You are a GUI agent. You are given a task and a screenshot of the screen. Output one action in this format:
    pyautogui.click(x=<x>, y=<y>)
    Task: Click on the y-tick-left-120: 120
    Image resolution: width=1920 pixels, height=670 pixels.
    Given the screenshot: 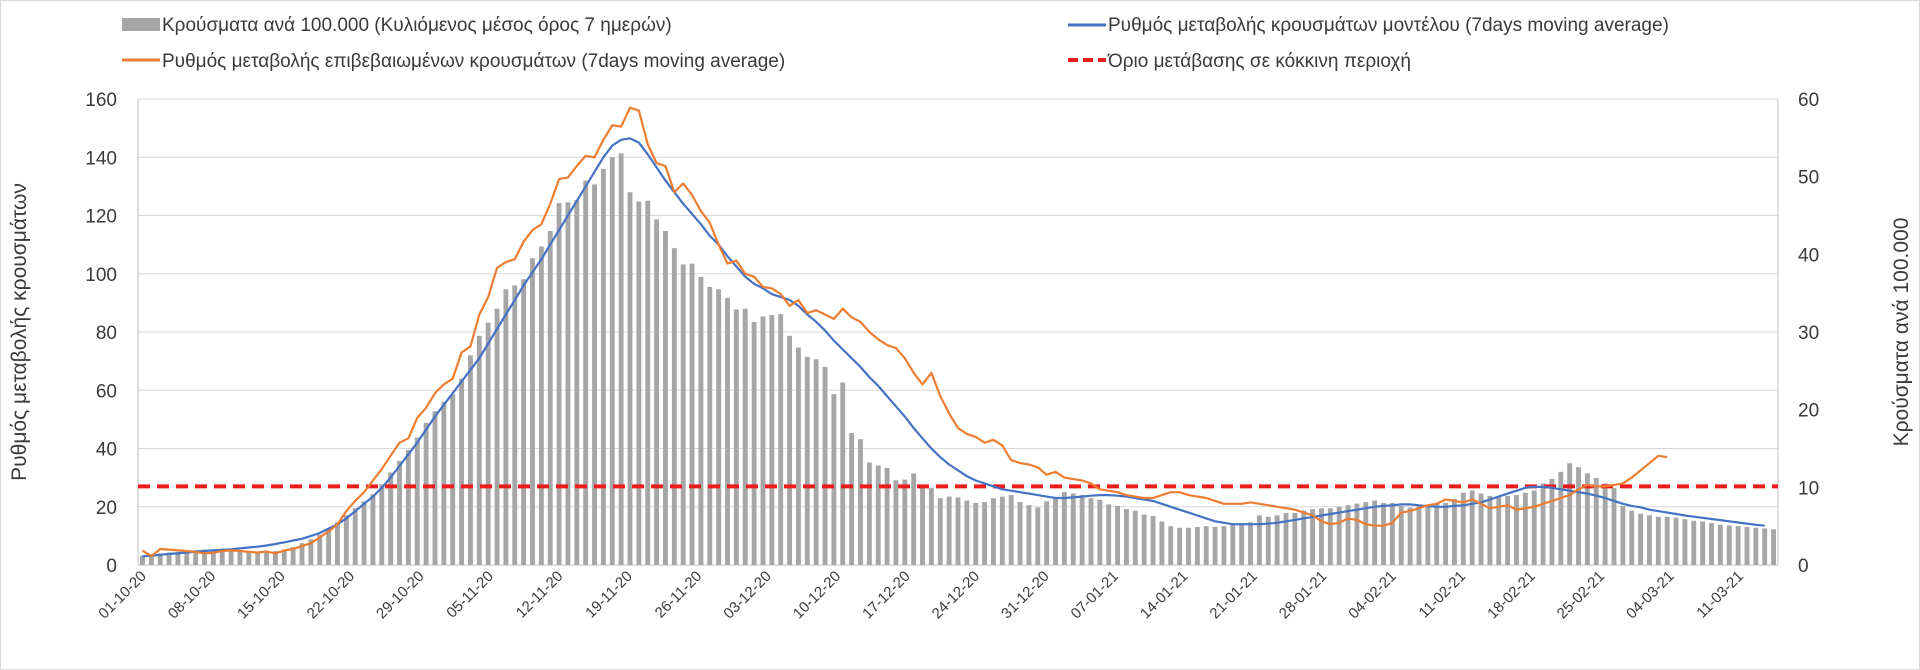 What is the action you would take?
    pyautogui.click(x=101, y=217)
    